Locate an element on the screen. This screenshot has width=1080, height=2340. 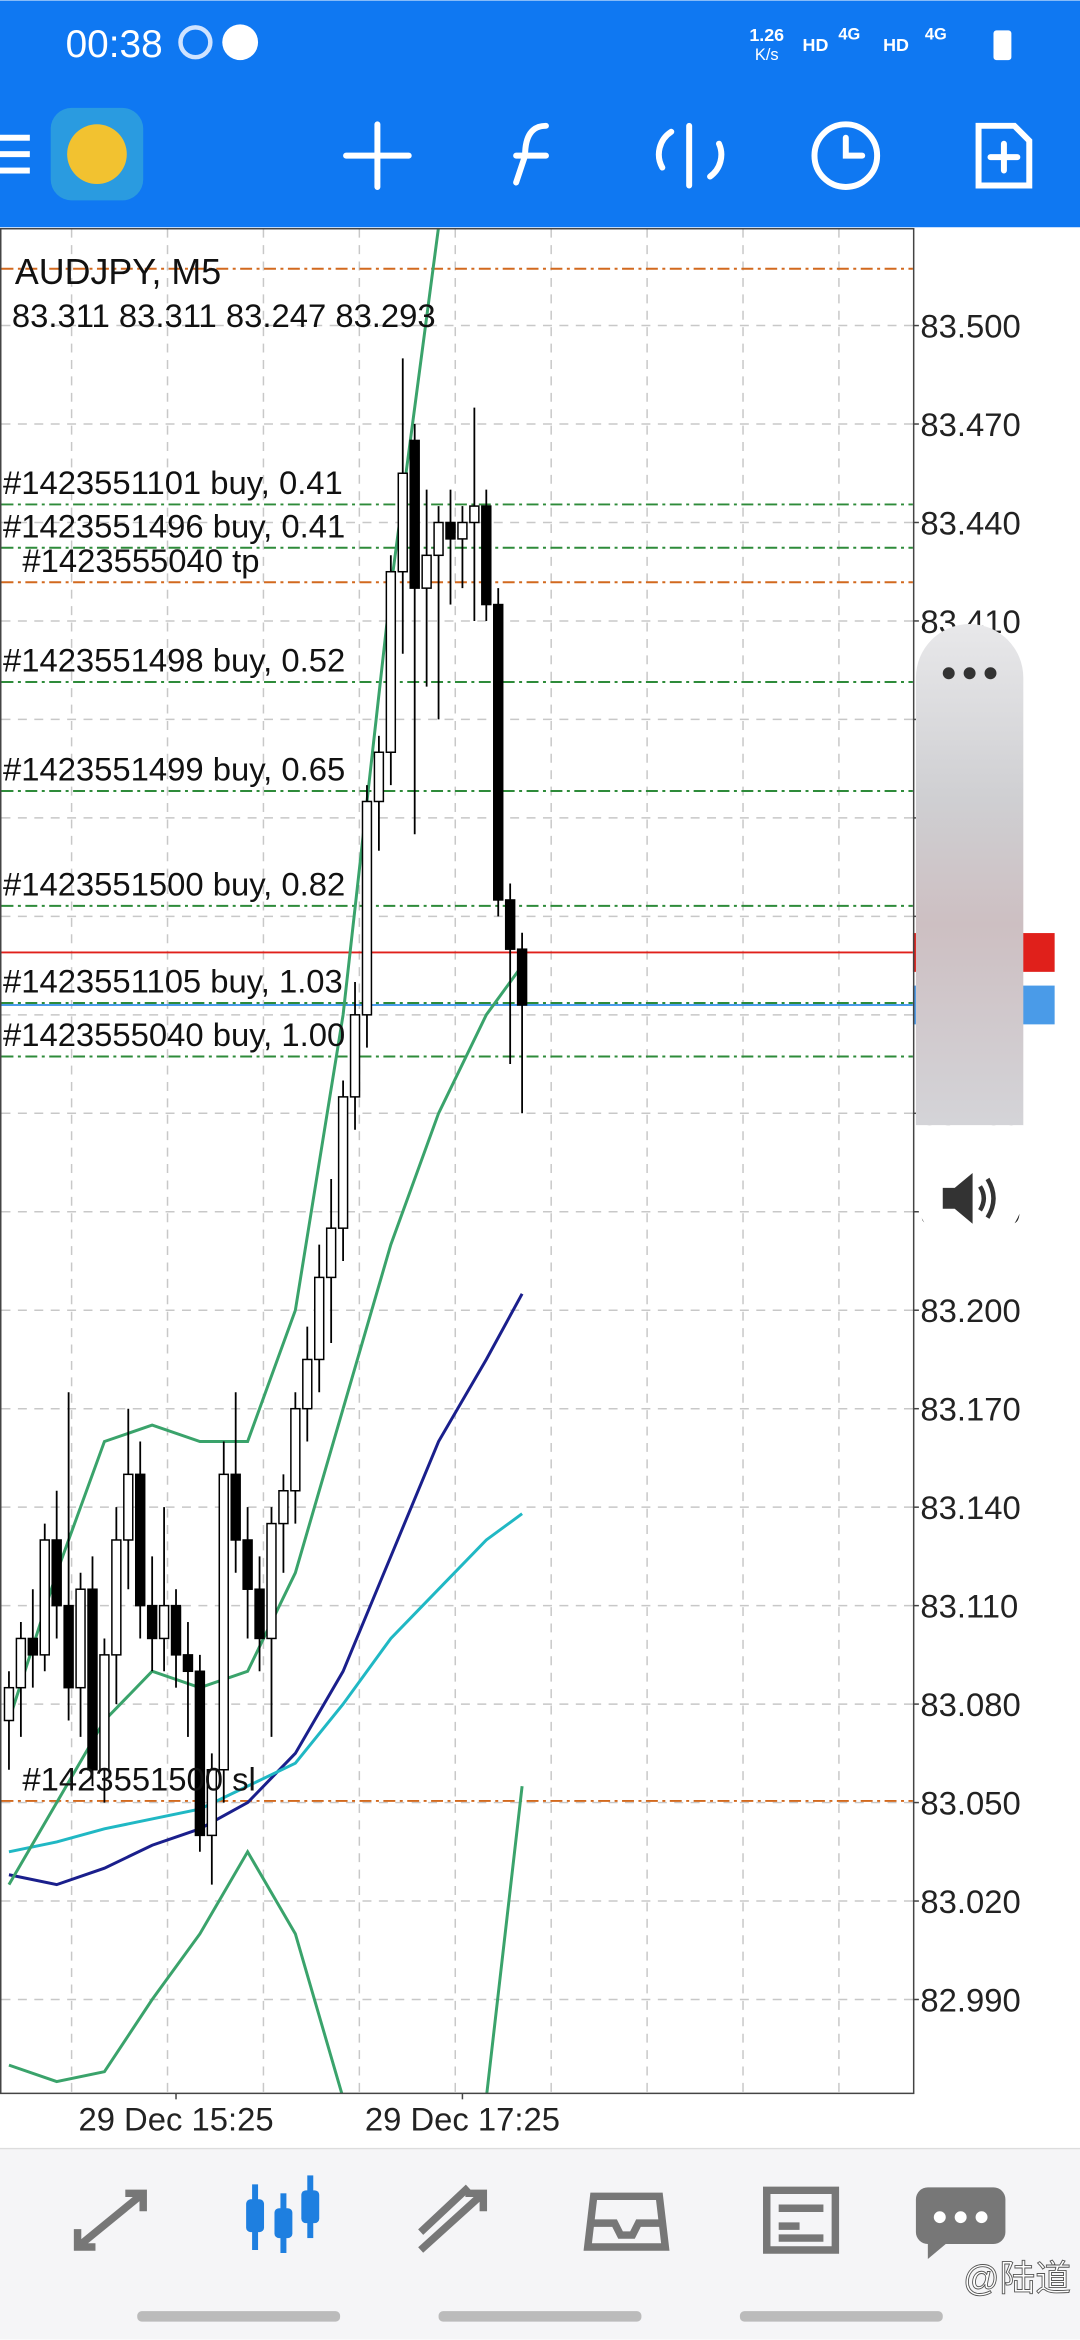
indicators-button is located at coordinates (531, 154).